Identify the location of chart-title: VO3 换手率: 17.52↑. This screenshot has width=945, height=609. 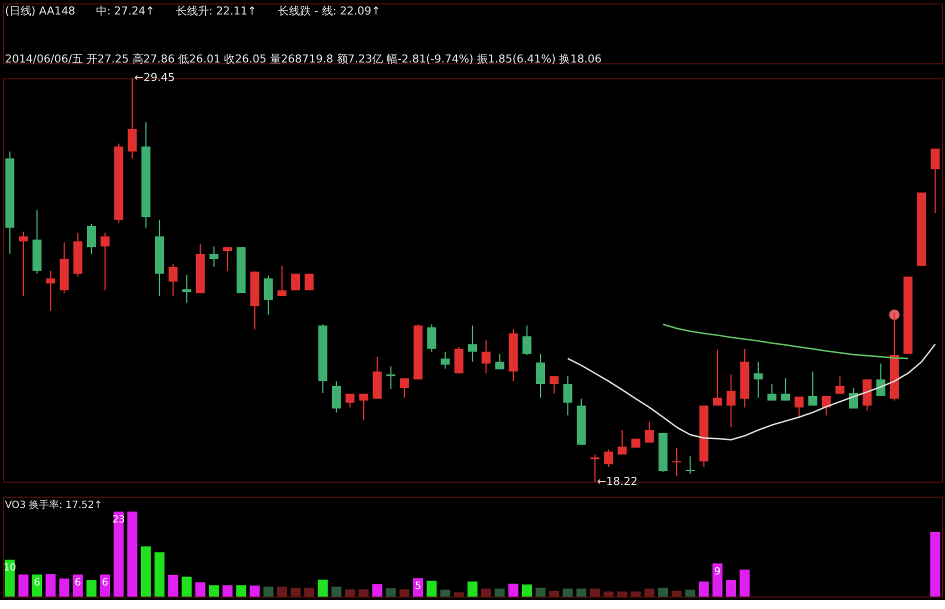
(53, 504).